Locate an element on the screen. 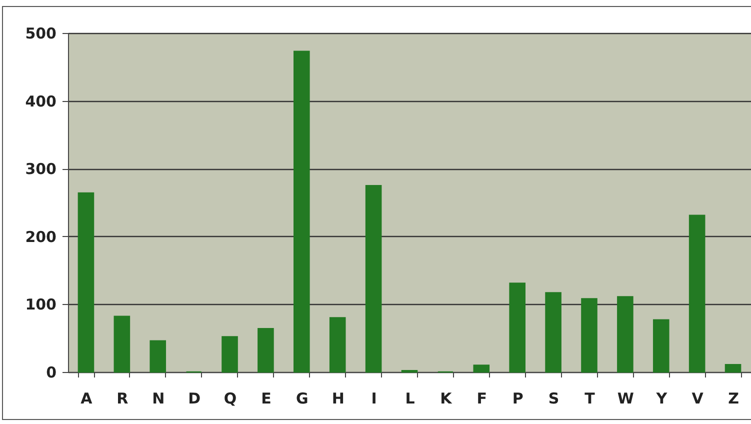  x-tick-label: W is located at coordinates (625, 399).